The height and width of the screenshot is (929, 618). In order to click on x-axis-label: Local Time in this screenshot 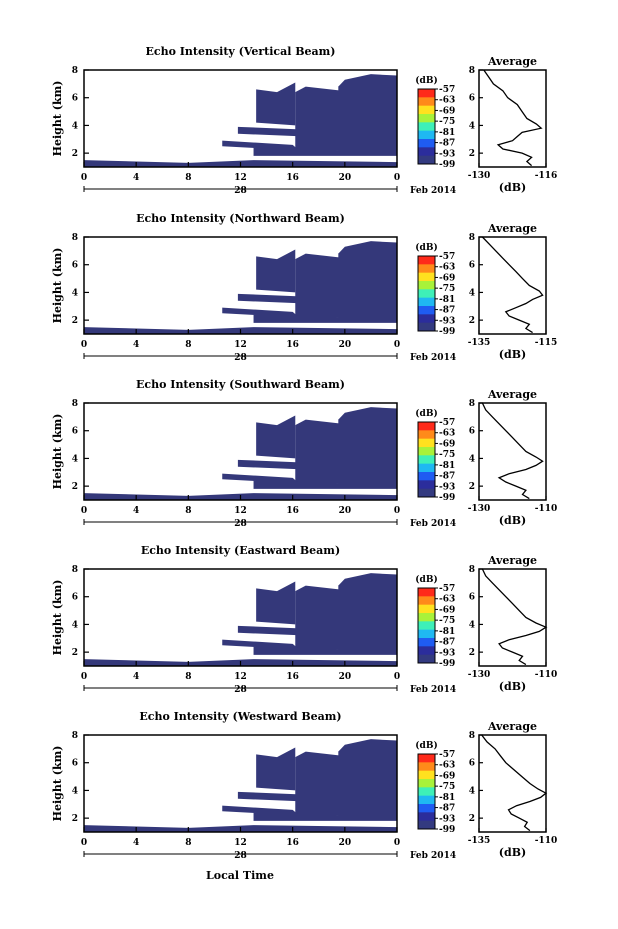, I will do `click(240, 875)`.